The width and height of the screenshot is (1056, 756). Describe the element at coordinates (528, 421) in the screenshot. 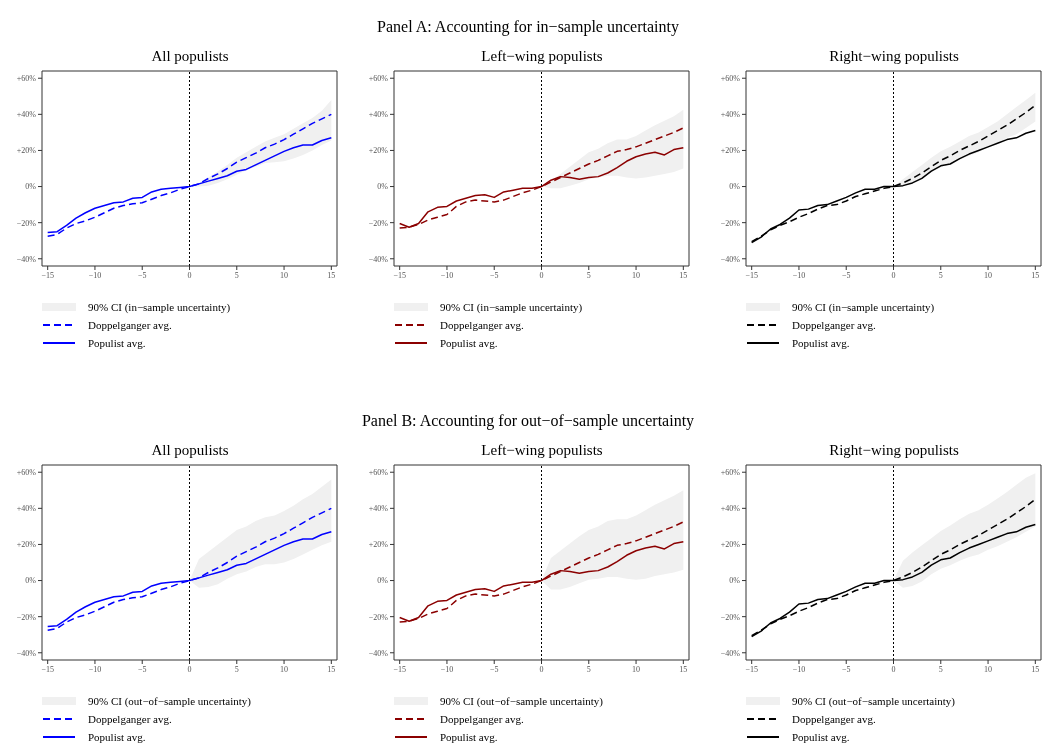

I see `text: Panel B: Accounting for out−of−sample uncertainty` at that location.